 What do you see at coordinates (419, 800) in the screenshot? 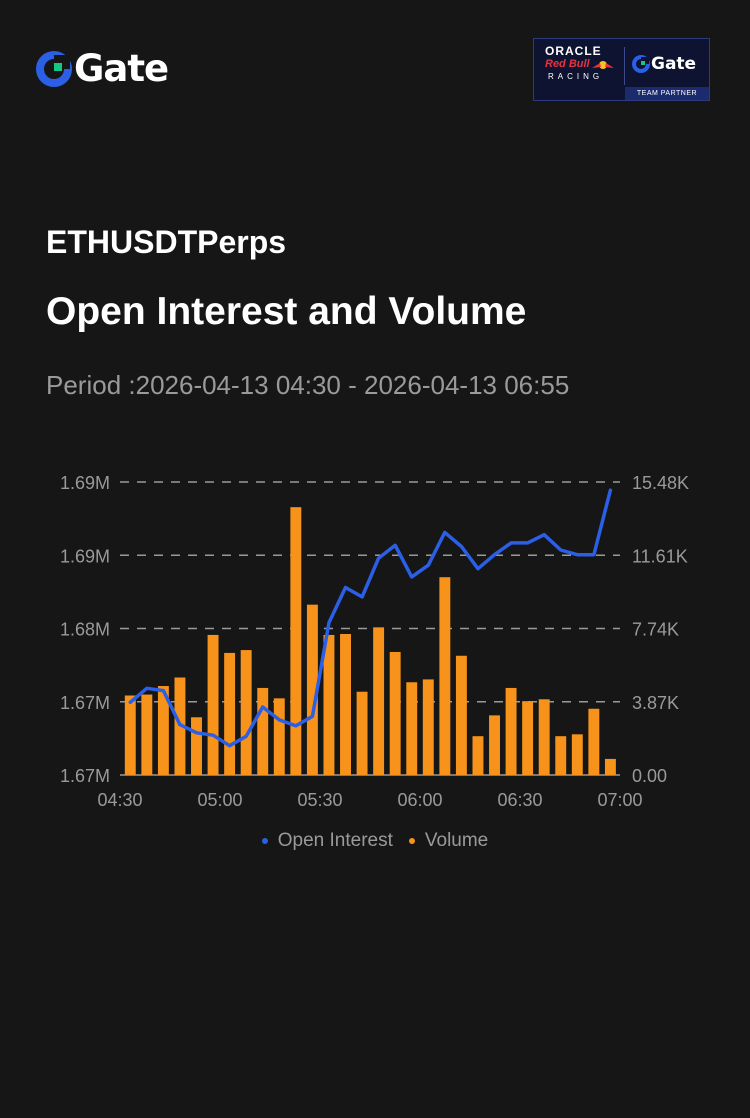
I see `x-tick-label: 06:00` at bounding box center [419, 800].